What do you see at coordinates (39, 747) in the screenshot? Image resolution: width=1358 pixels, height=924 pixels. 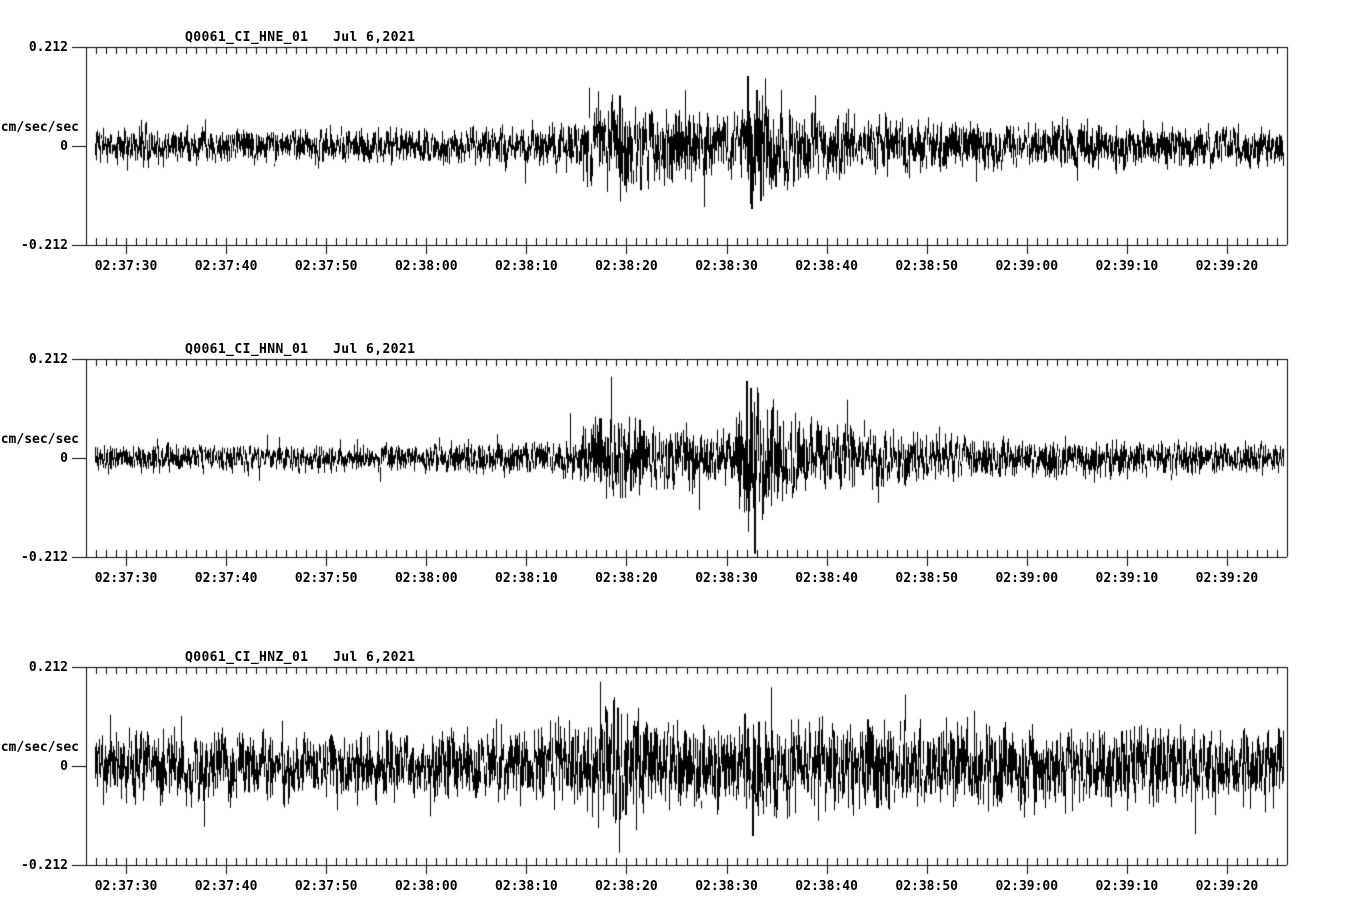 I see `y-axis-unit-label-2: cm/sec/sec` at bounding box center [39, 747].